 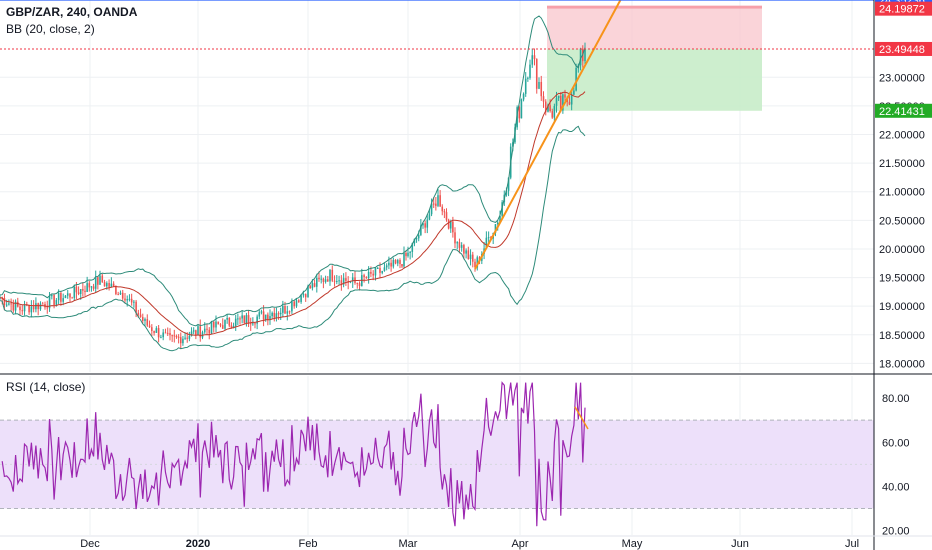 What do you see at coordinates (308, 544) in the screenshot?
I see `time-tick-label: Feb` at bounding box center [308, 544].